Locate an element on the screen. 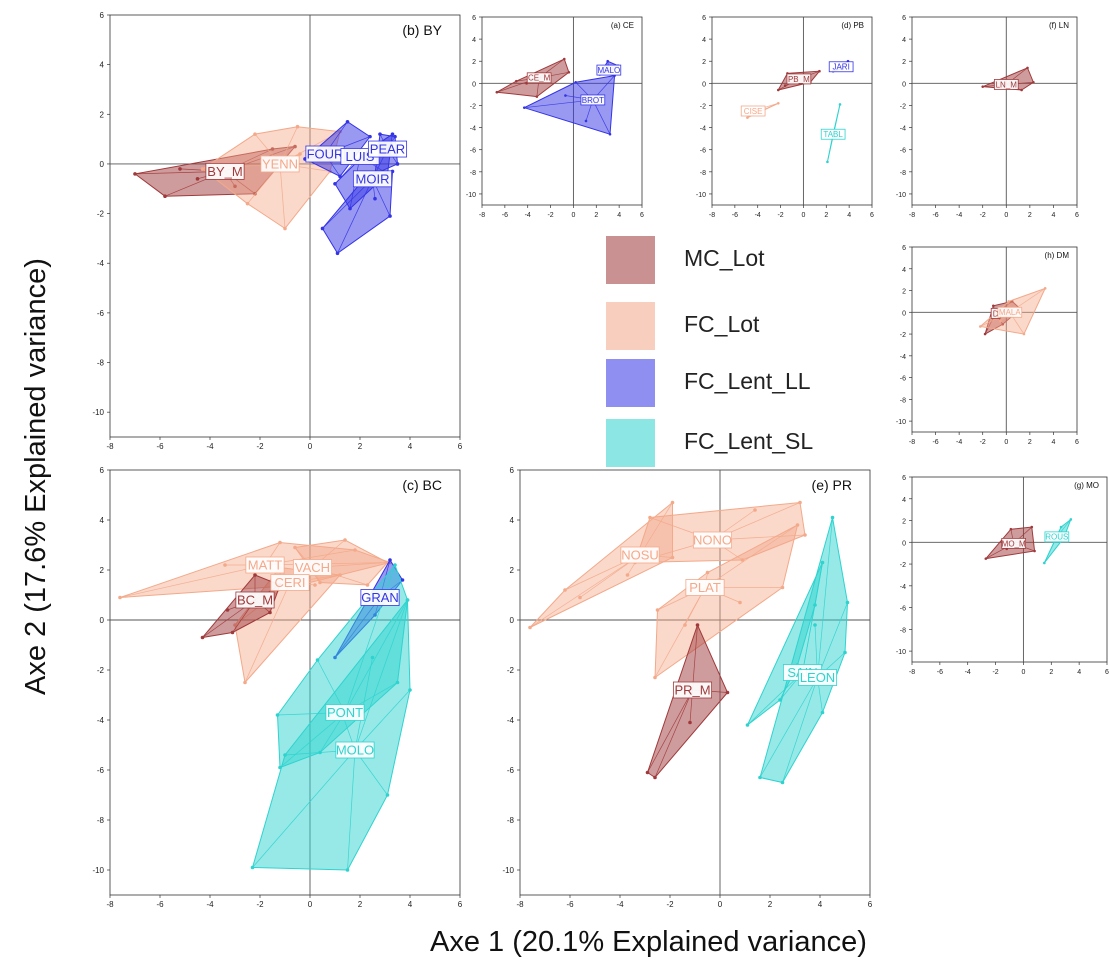 Image resolution: width=1109 pixels, height=979 pixels. panel-frame is located at coordinates (285, 682).